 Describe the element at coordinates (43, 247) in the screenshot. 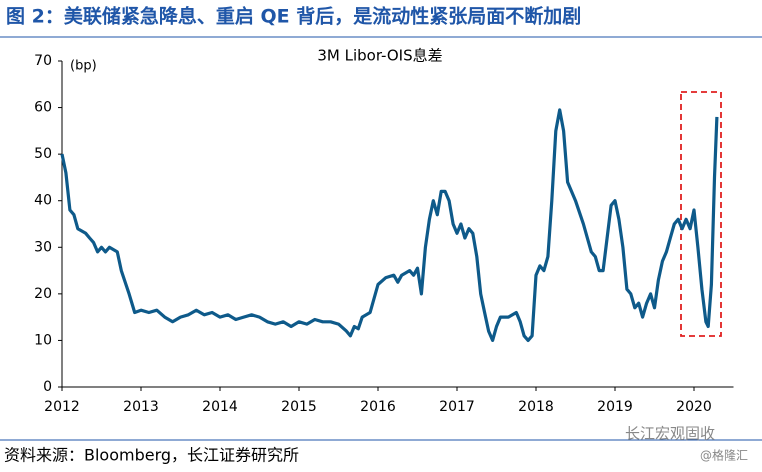

I see `y-tick-label: 30` at that location.